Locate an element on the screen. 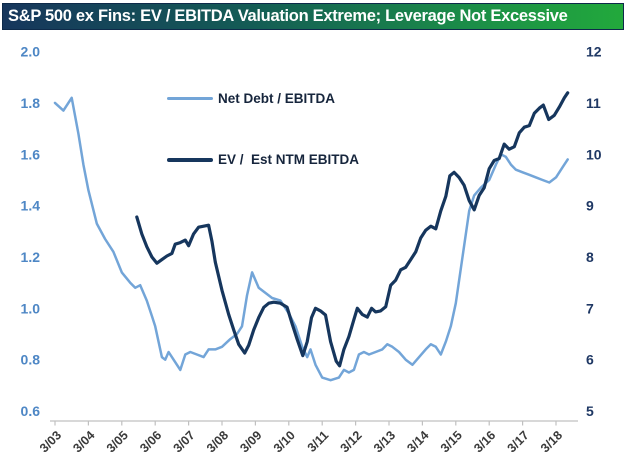 This screenshot has height=475, width=628. left-axis-tick-label: 1.2 is located at coordinates (31, 257).